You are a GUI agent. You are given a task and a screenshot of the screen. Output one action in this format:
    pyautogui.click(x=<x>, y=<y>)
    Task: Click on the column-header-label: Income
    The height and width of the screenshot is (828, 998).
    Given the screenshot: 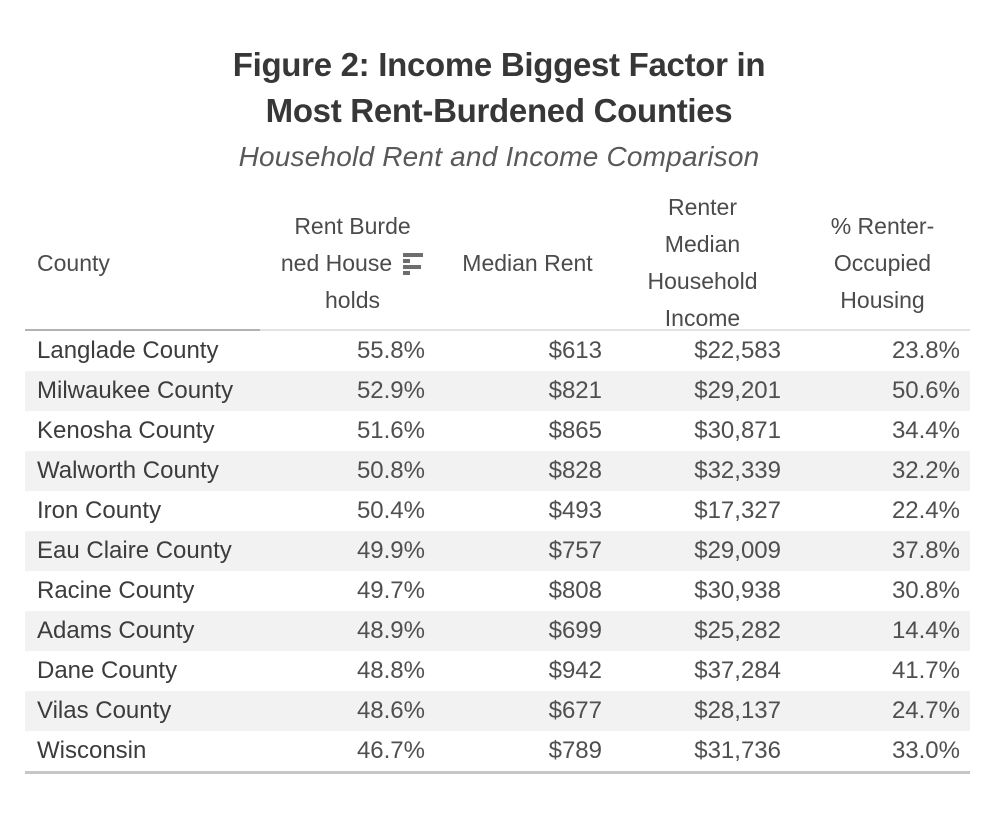 What is the action you would take?
    pyautogui.click(x=702, y=318)
    